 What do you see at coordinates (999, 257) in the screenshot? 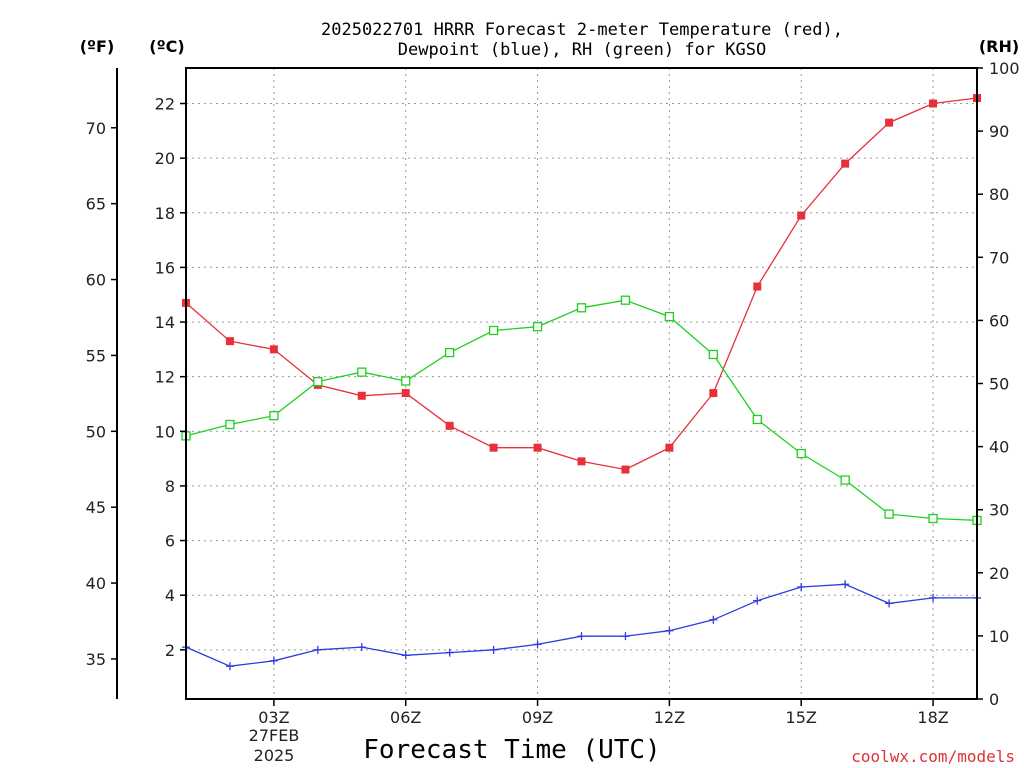
I see `rh-tick-label: 70` at bounding box center [999, 257].